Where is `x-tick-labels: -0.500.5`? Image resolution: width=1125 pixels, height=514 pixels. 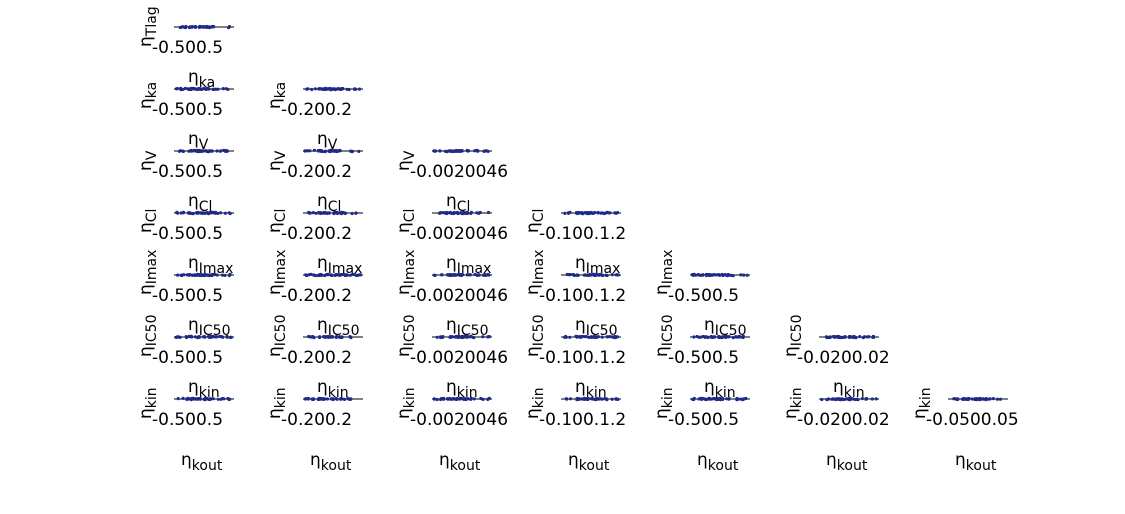 x-tick-labels: -0.500.5 is located at coordinates (703, 296).